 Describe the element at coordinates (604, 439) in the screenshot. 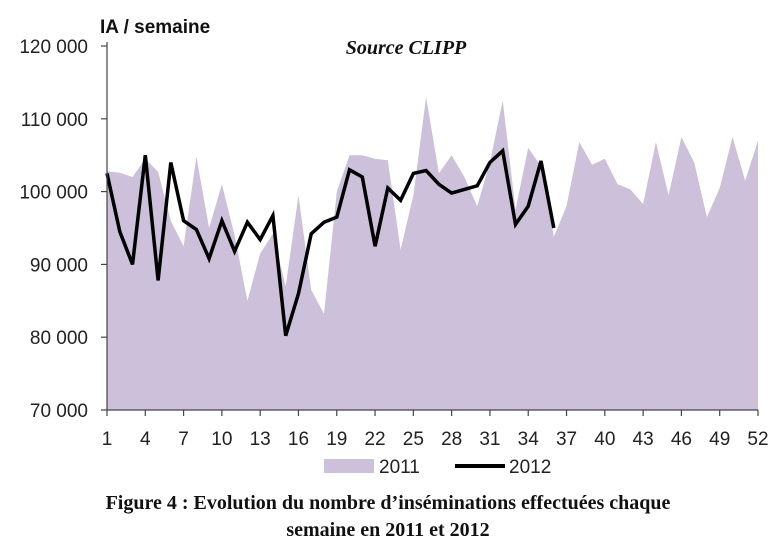

I see `x-tick-label: 40` at that location.